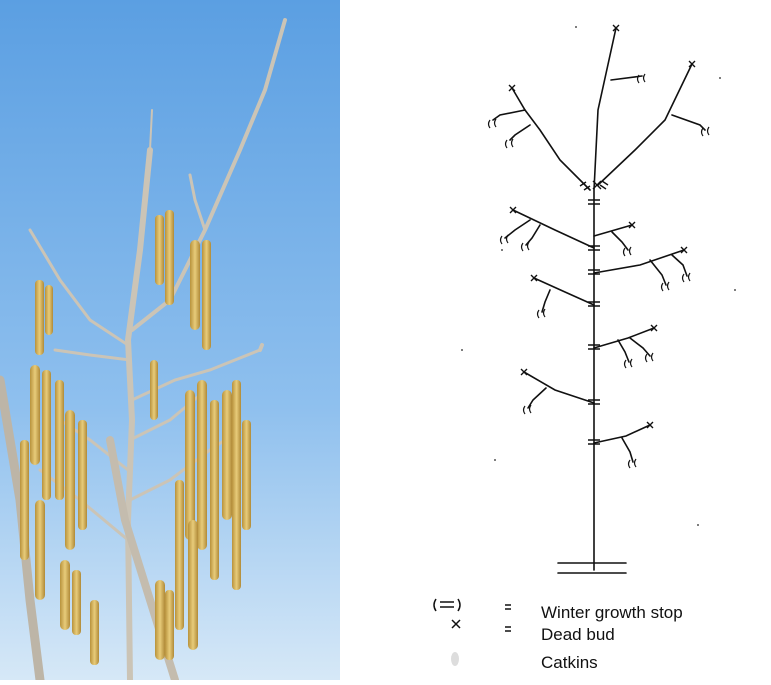  What do you see at coordinates (578, 634) in the screenshot?
I see `legend-label-dead-bud: Dead bud` at bounding box center [578, 634].